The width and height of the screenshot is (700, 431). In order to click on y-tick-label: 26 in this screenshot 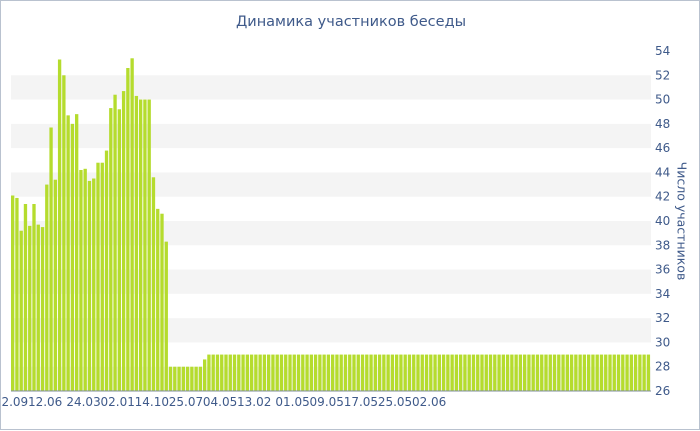, I will do `click(662, 391)`.